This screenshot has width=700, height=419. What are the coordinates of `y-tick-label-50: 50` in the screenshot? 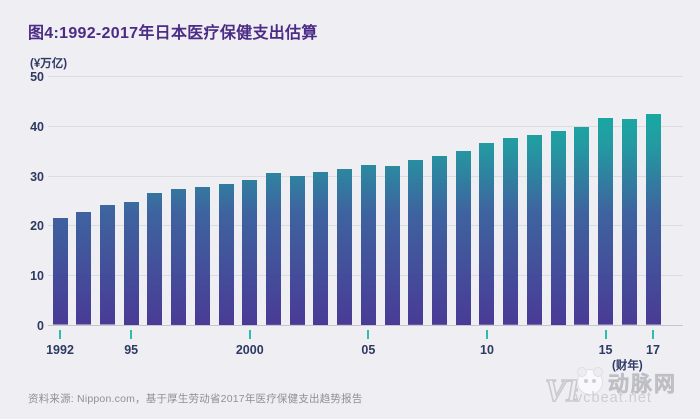 It's located at (37, 77).